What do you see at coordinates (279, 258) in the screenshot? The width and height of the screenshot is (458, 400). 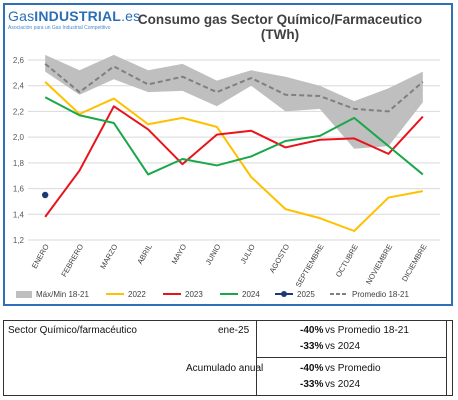 I see `x-tick-label: AGOSTO` at bounding box center [279, 258].